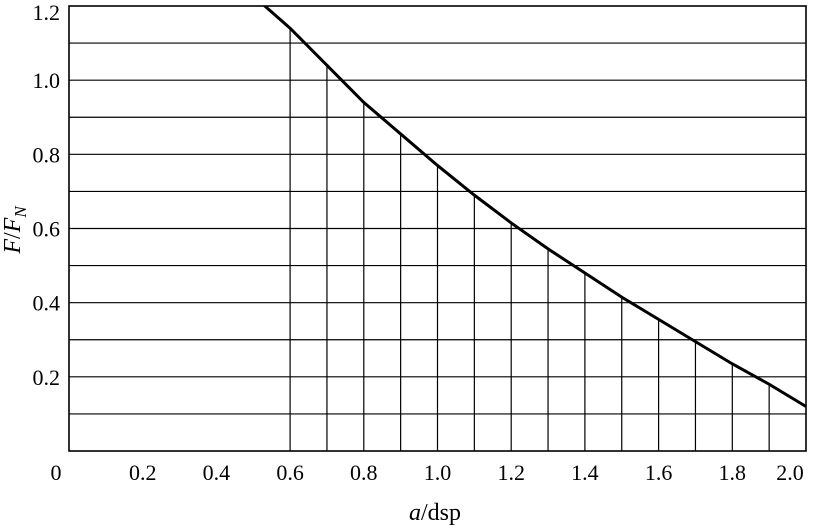  What do you see at coordinates (290, 472) in the screenshot?
I see `x-tick-label: 0.6` at bounding box center [290, 472].